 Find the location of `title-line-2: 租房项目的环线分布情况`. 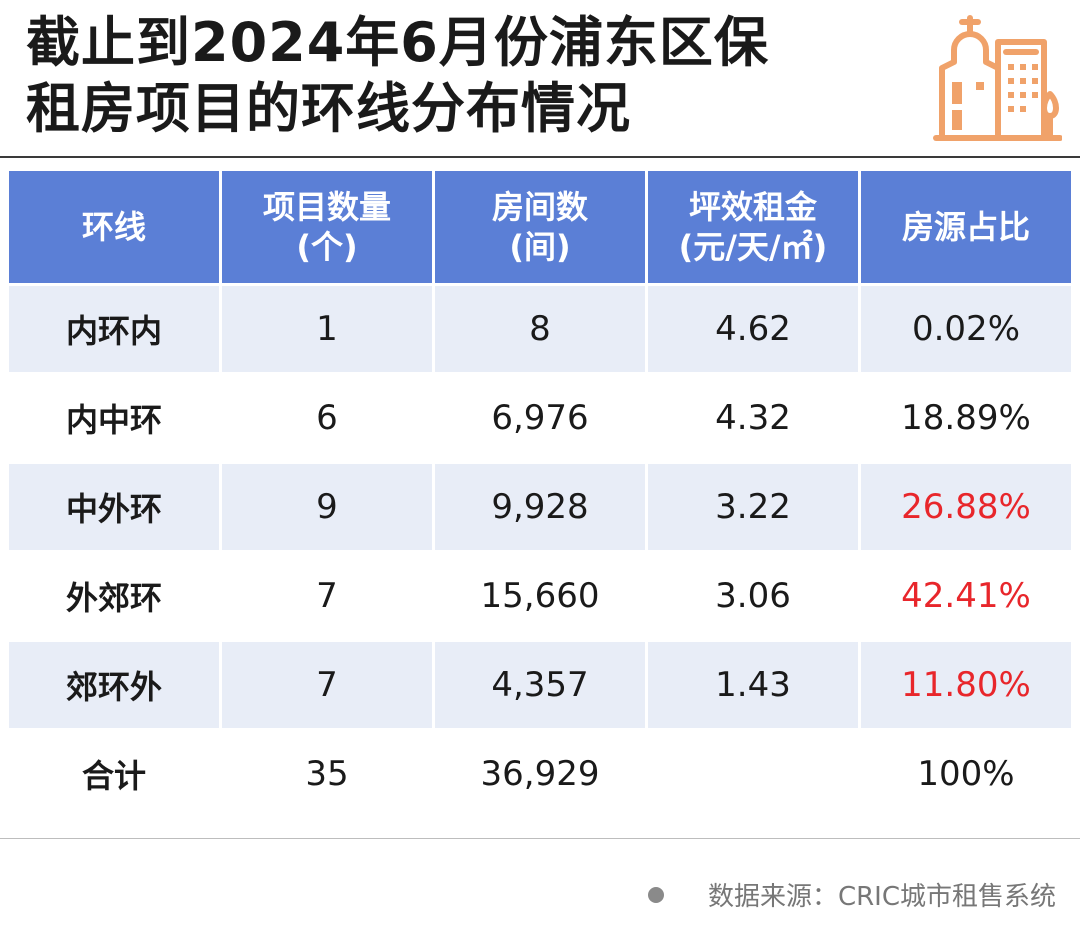

title-line-2: 租房项目的环线分布情况 is located at coordinates (328, 108).